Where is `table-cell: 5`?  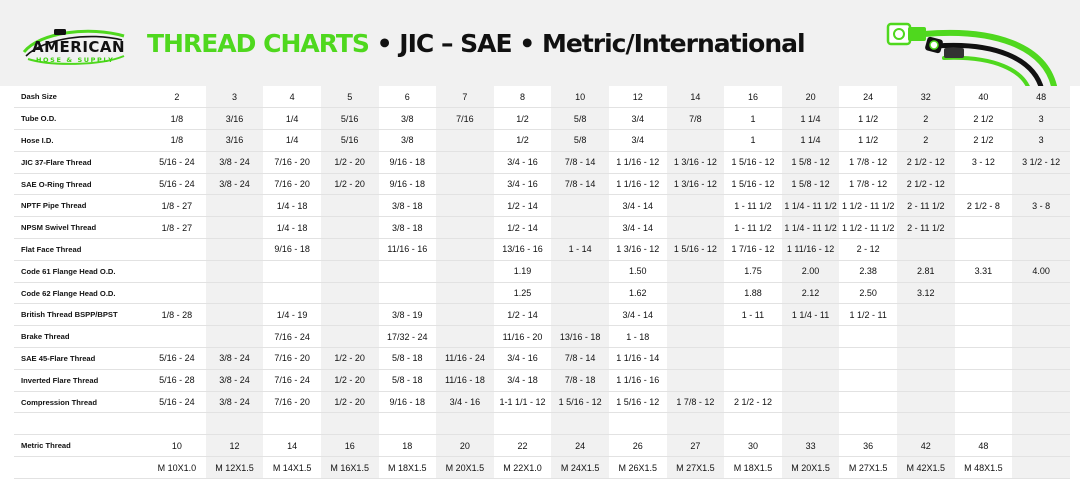
table-cell: 5 is located at coordinates (349, 97).